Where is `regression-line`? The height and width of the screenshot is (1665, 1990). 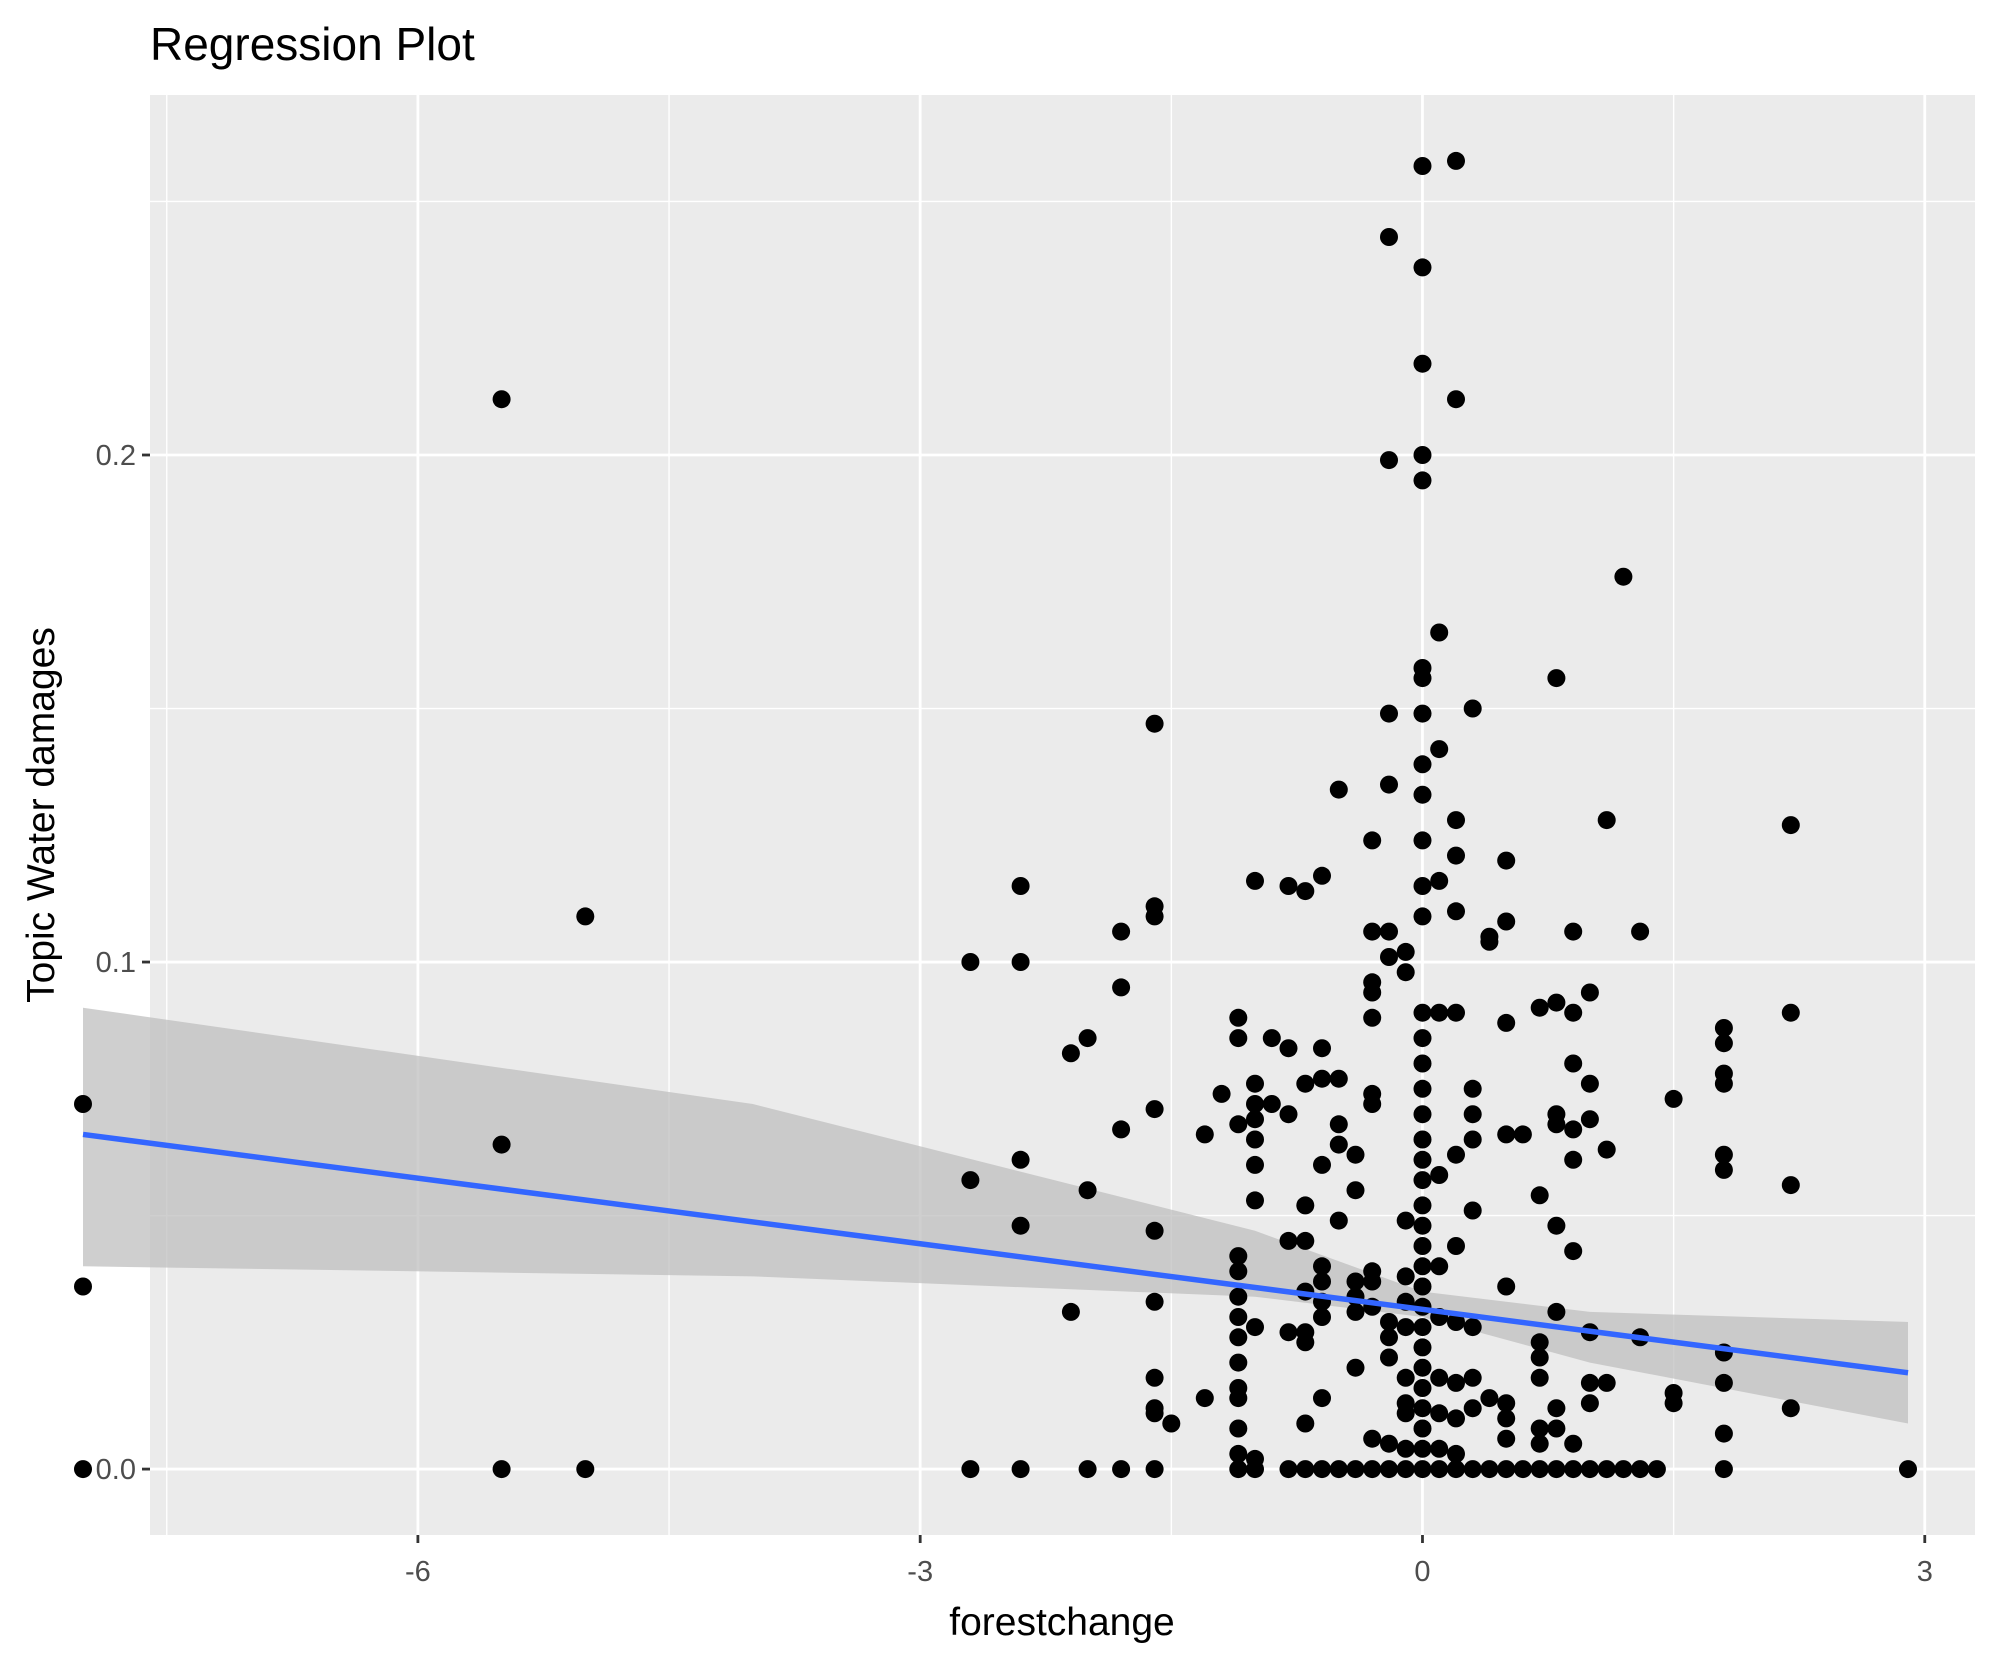
regression-line is located at coordinates (995, 1253).